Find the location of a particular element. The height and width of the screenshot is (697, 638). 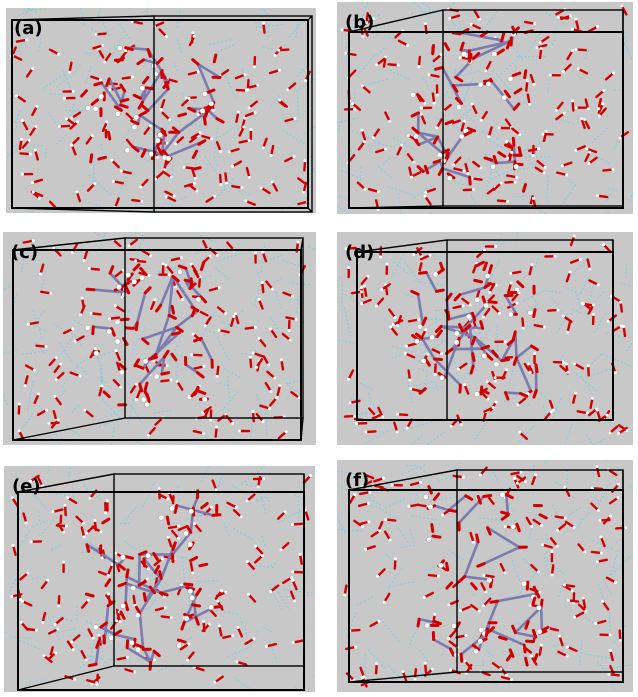

panel-label: (b) is located at coordinates (360, 22).